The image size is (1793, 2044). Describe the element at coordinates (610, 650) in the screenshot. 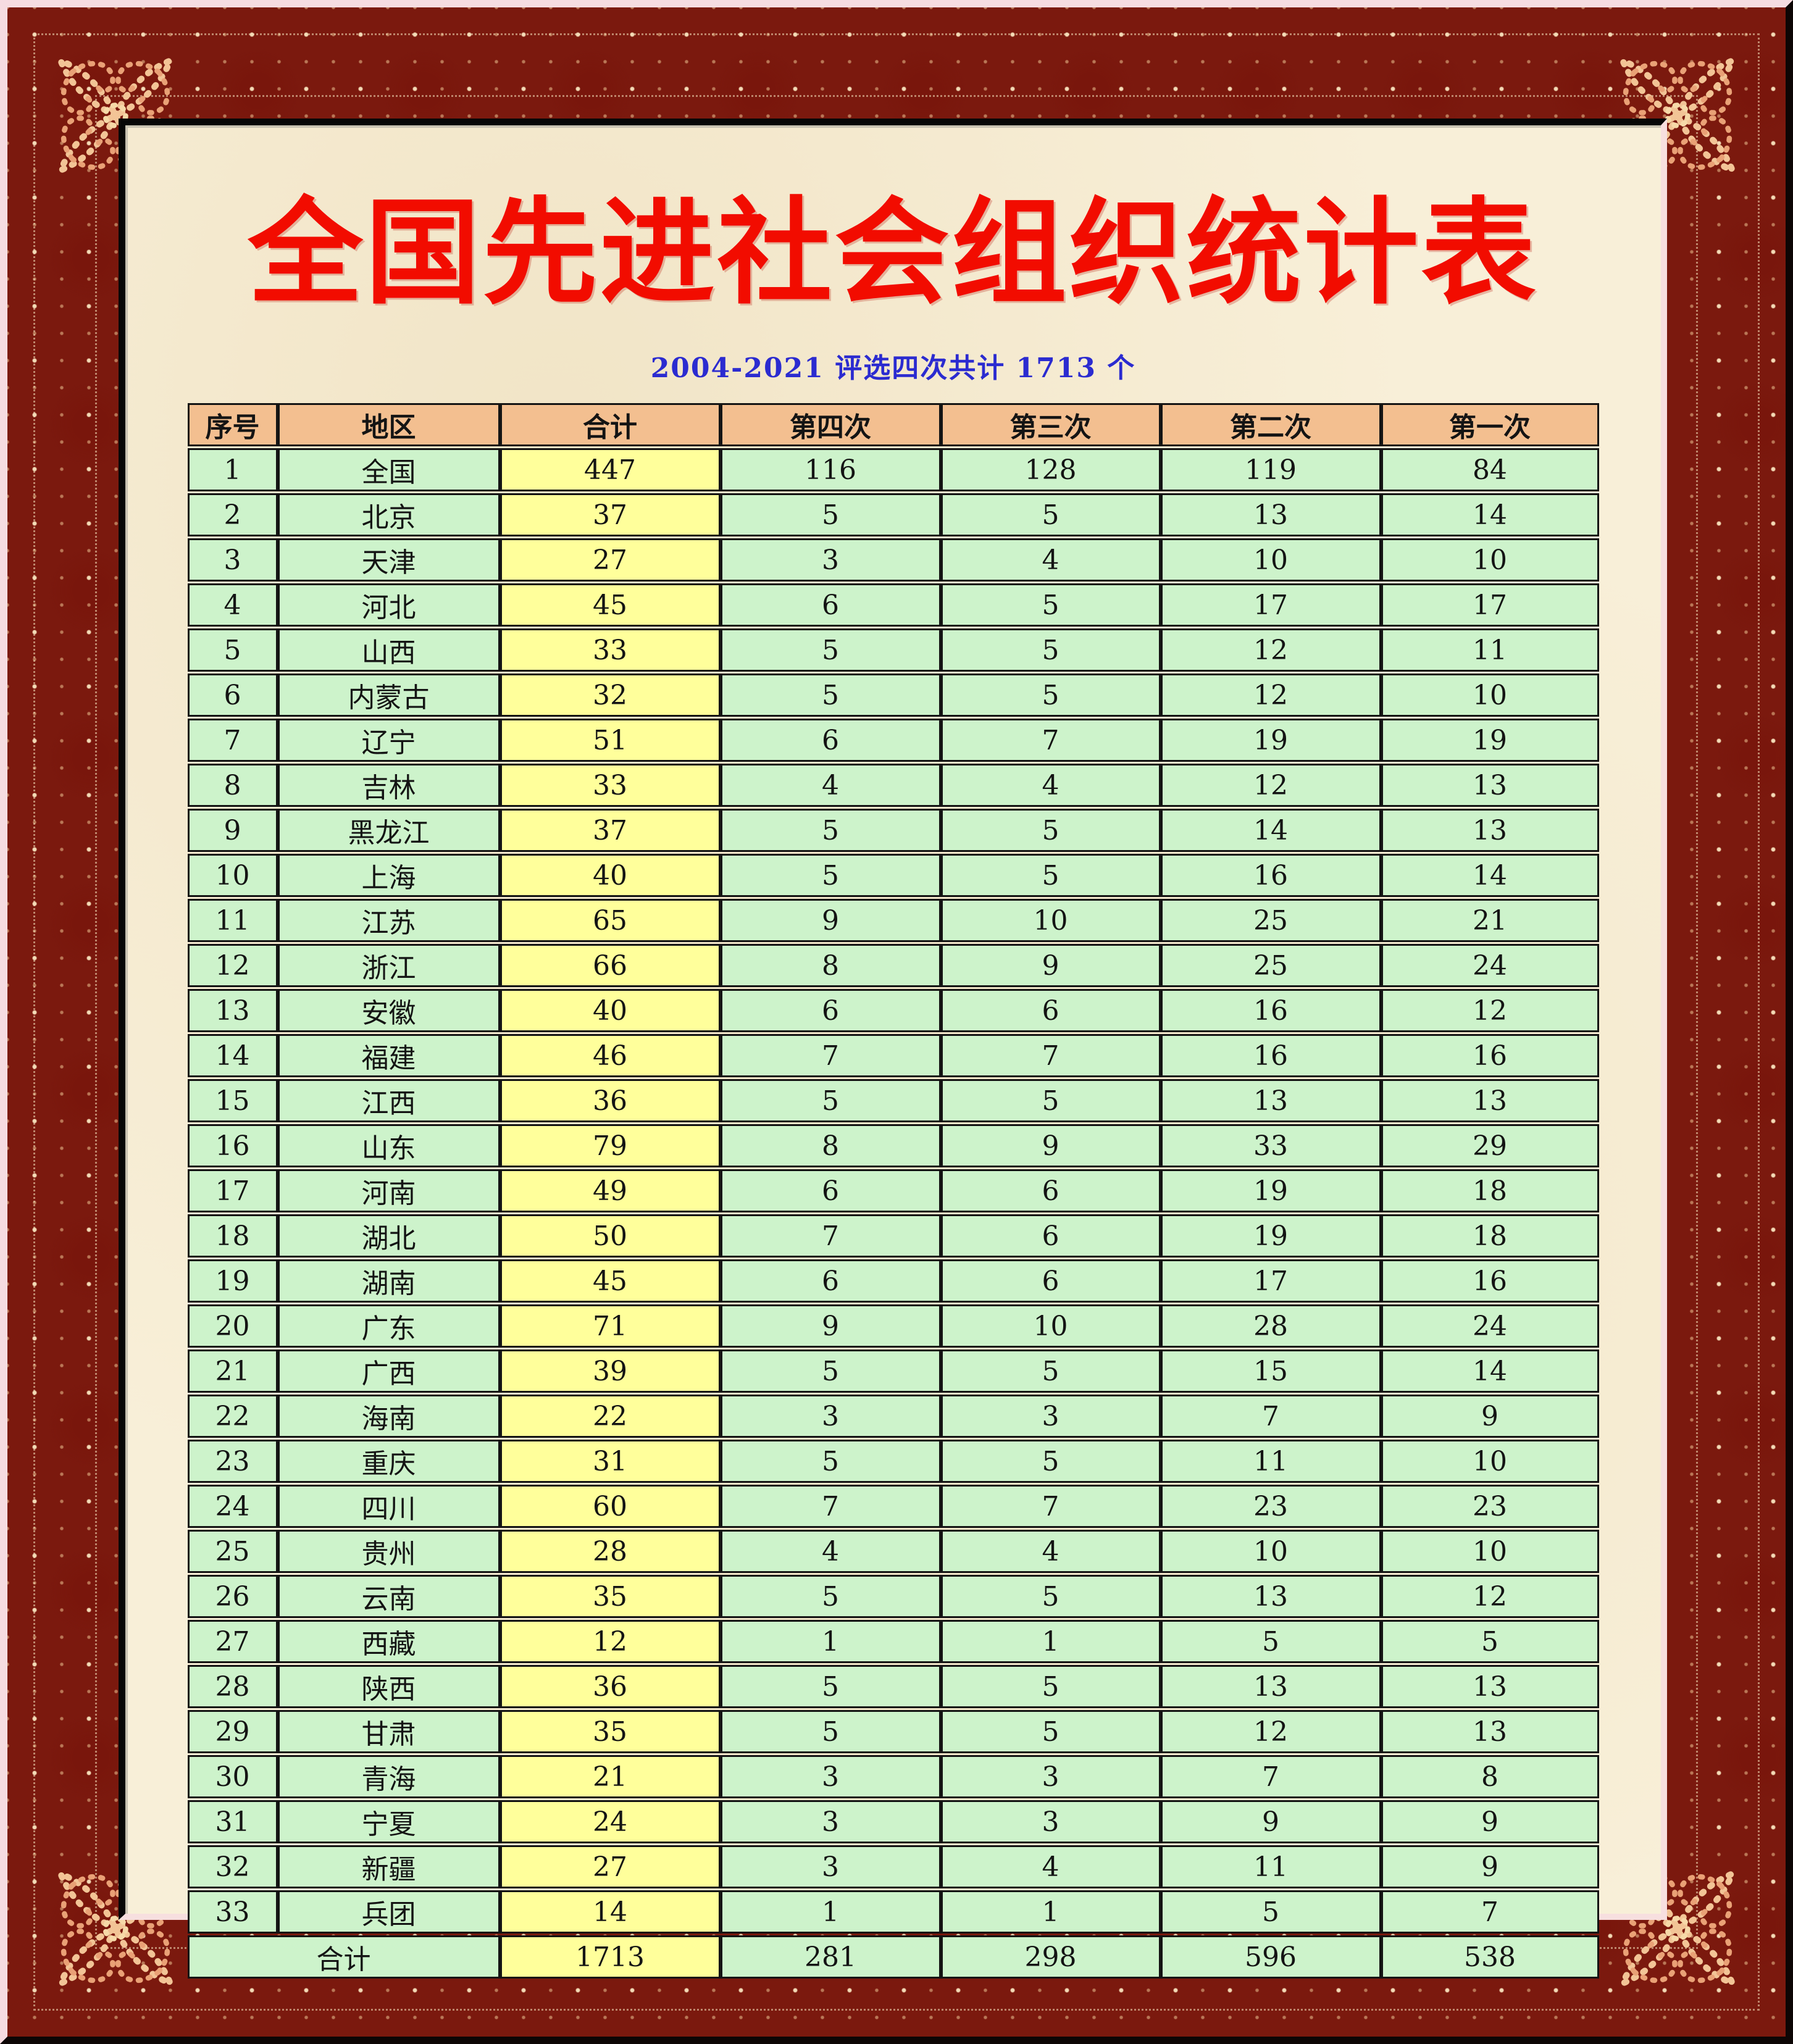

I see `cell-total: 33` at that location.